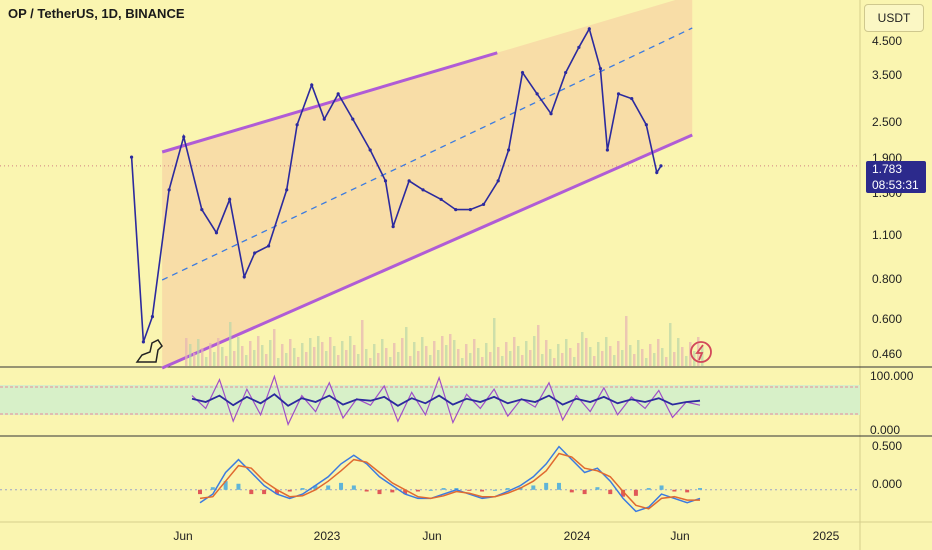 This screenshot has width=932, height=550. What do you see at coordinates (887, 235) in the screenshot?
I see `price-tick-label: 1.100` at bounding box center [887, 235].